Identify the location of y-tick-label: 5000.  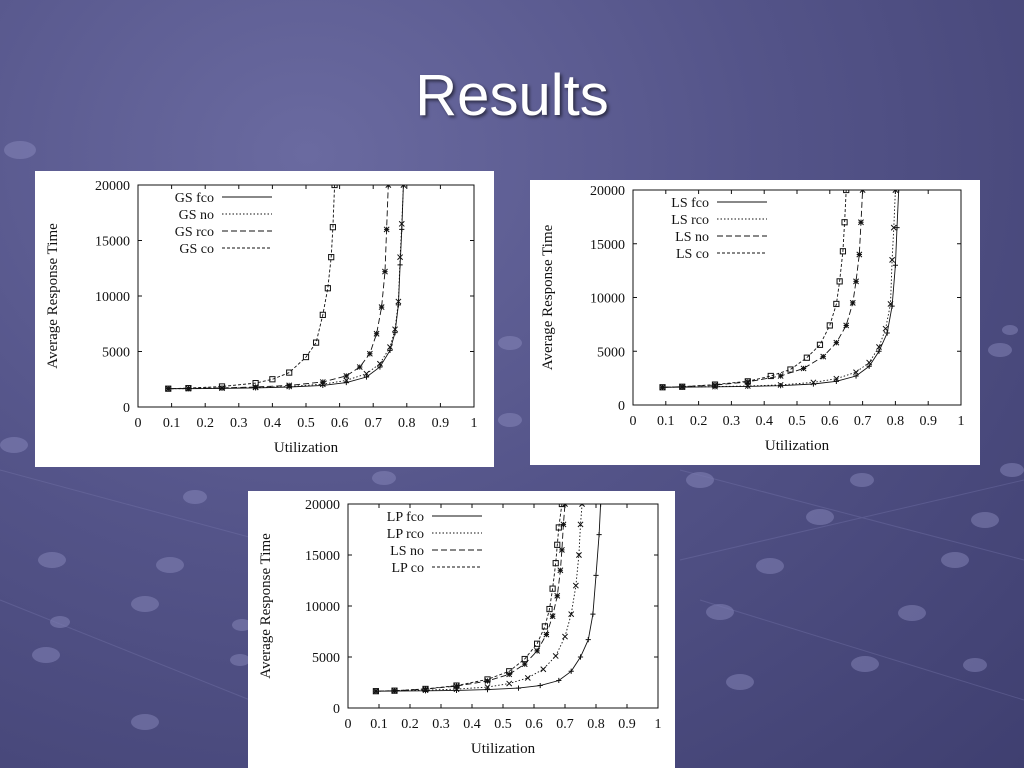
(116, 353).